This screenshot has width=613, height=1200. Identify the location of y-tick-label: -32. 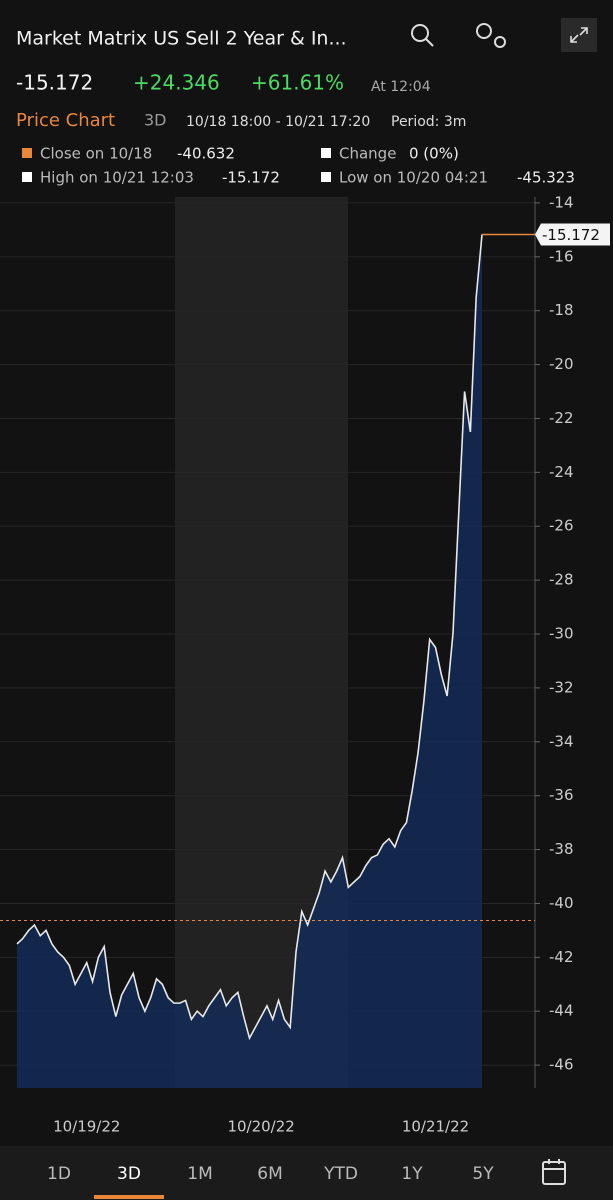
(561, 687).